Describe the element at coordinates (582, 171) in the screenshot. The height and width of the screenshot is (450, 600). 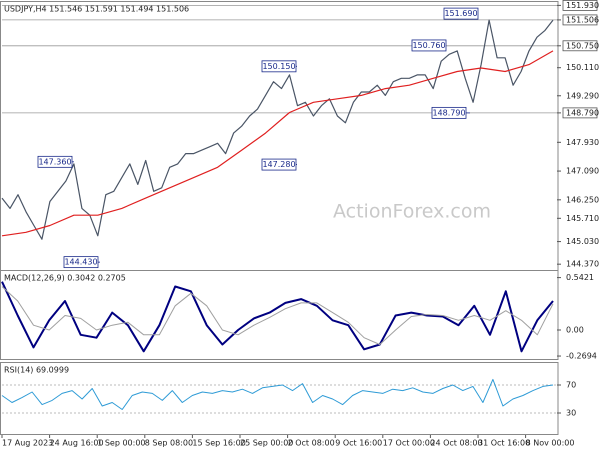
I see `y-tick-label: 147.090` at that location.